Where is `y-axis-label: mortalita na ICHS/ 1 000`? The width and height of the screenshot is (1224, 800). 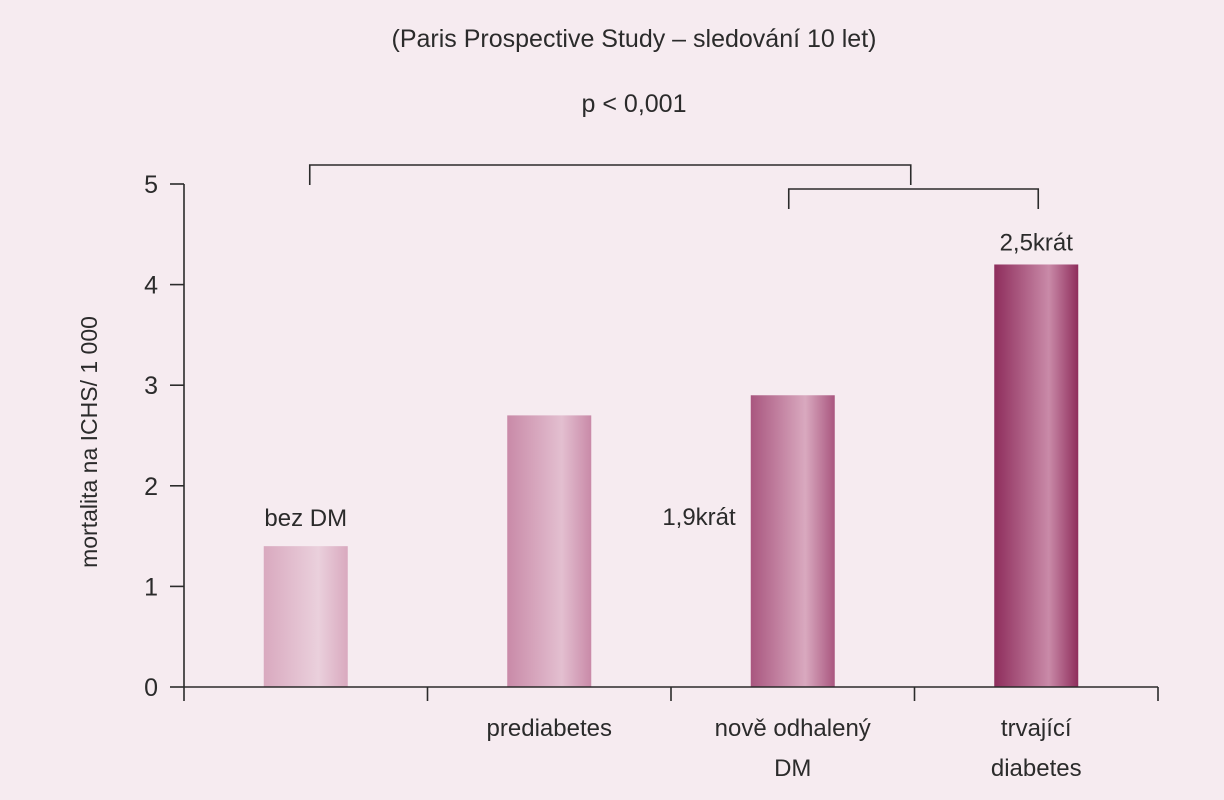
y-axis-label: mortalita na ICHS/ 1 000 is located at coordinates (89, 442).